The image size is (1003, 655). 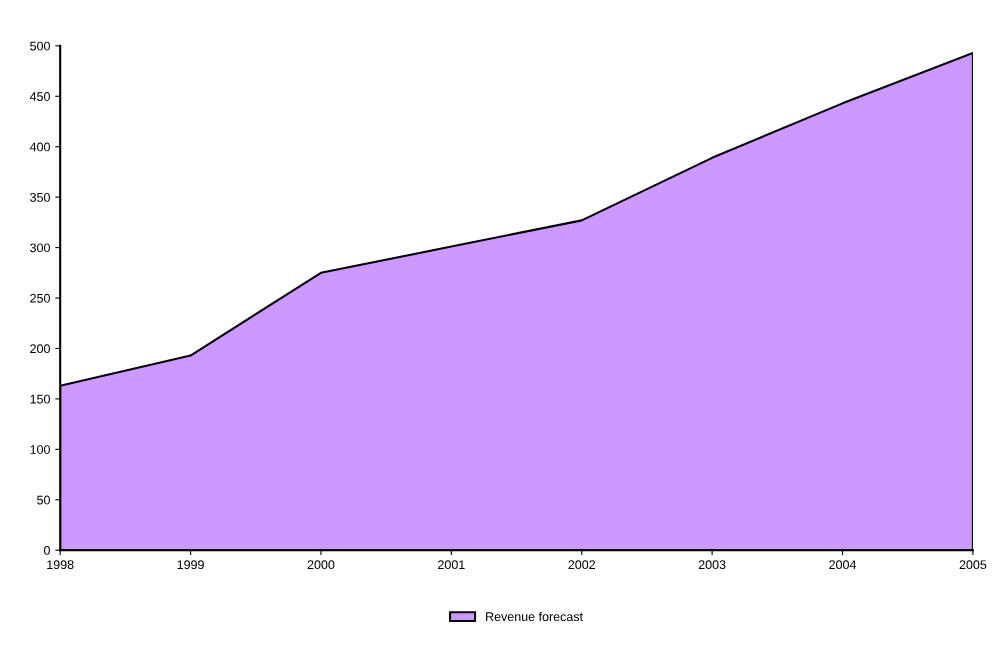 What do you see at coordinates (190, 565) in the screenshot?
I see `x-tick-label: 1999` at bounding box center [190, 565].